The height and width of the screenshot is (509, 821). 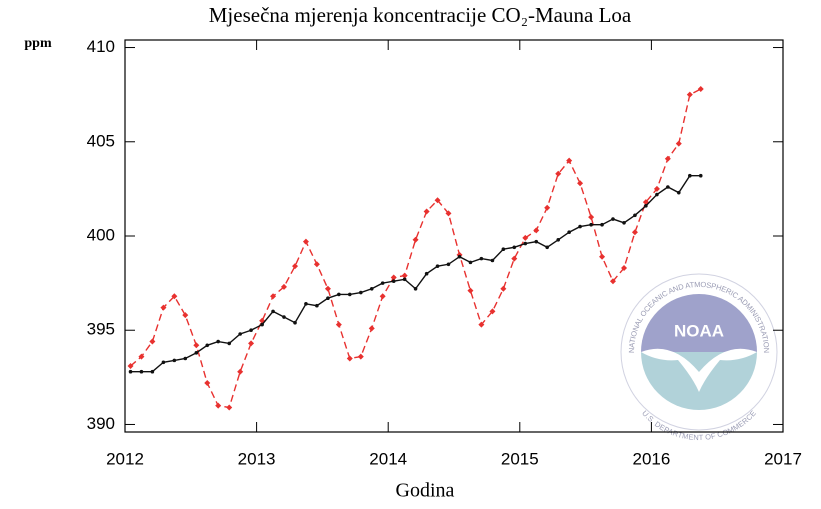 I want to click on x-tick-label: 2016, so click(x=651, y=458).